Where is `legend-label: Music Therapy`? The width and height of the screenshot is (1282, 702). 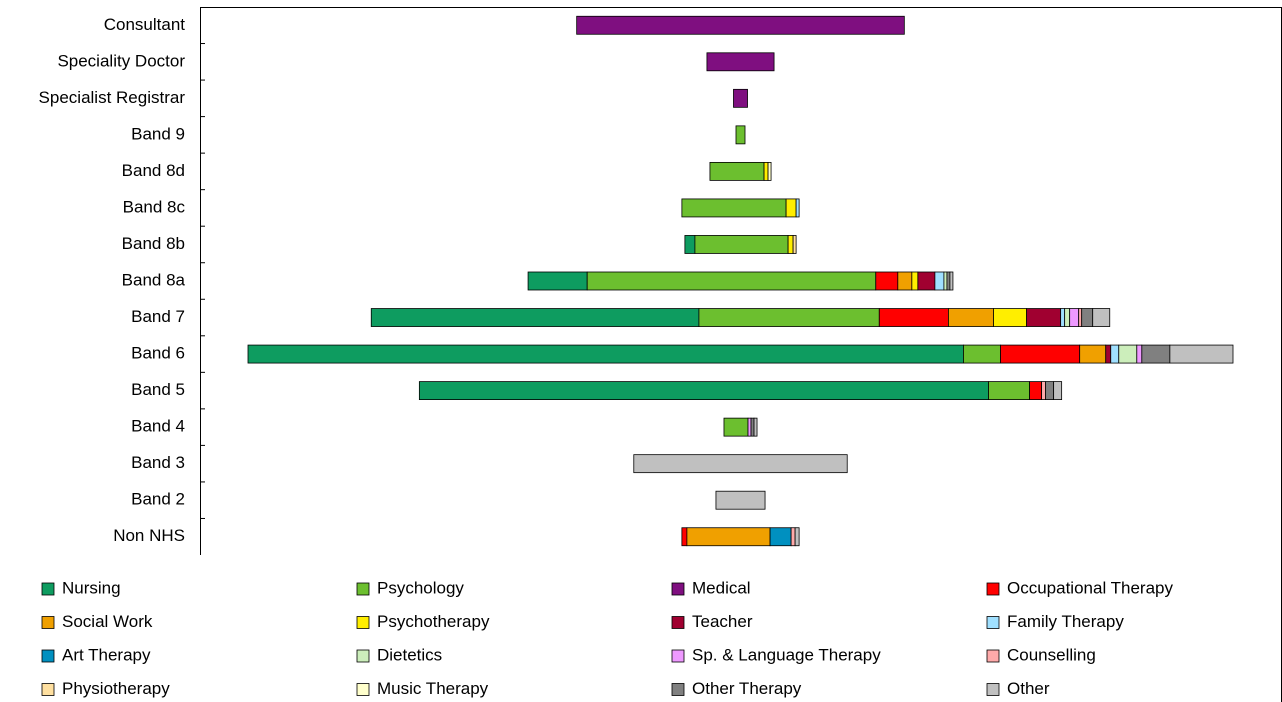
legend-label: Music Therapy is located at coordinates (433, 688).